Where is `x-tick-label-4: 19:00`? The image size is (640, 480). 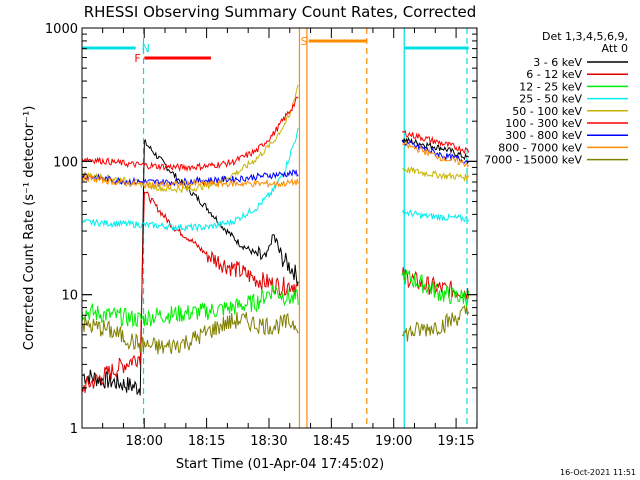
x-tick-label-4: 19:00 is located at coordinates (393, 441).